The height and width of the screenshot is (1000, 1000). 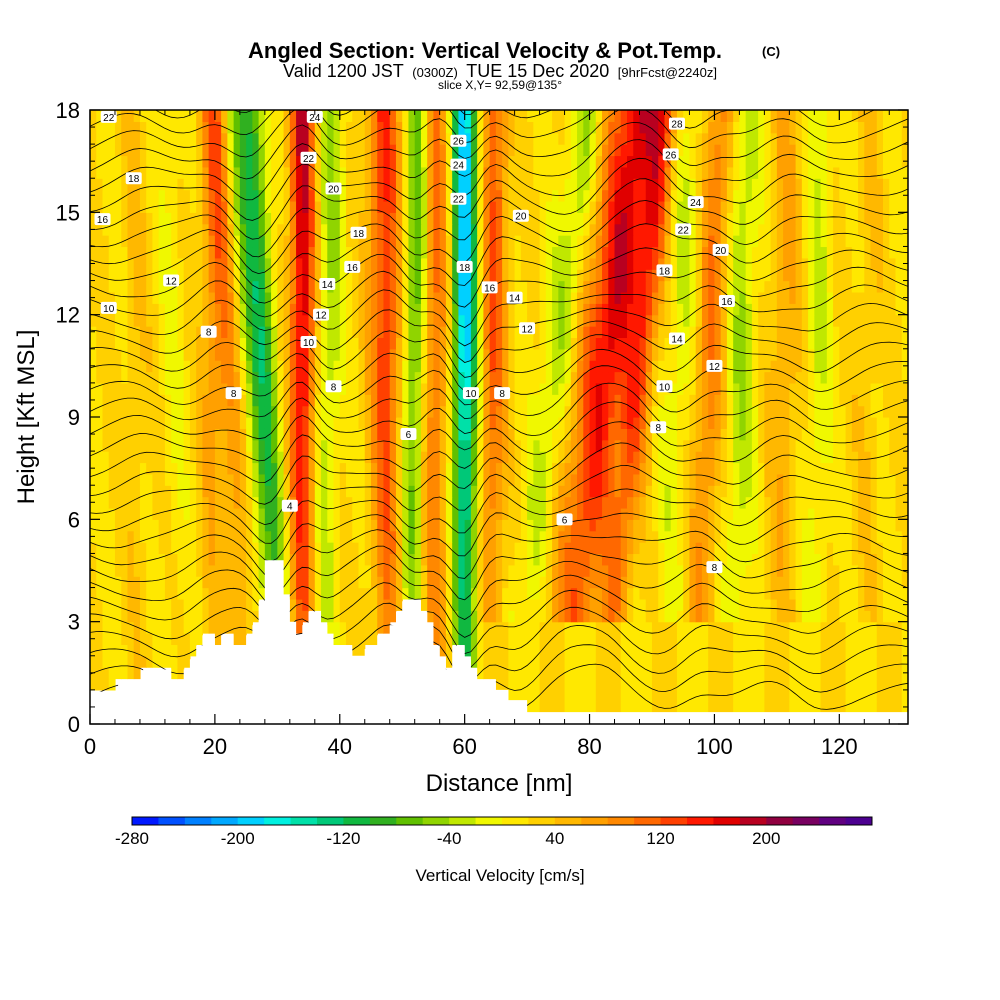 I want to click on subtitle-date: TUE 15 Dec 2020, so click(x=537, y=71).